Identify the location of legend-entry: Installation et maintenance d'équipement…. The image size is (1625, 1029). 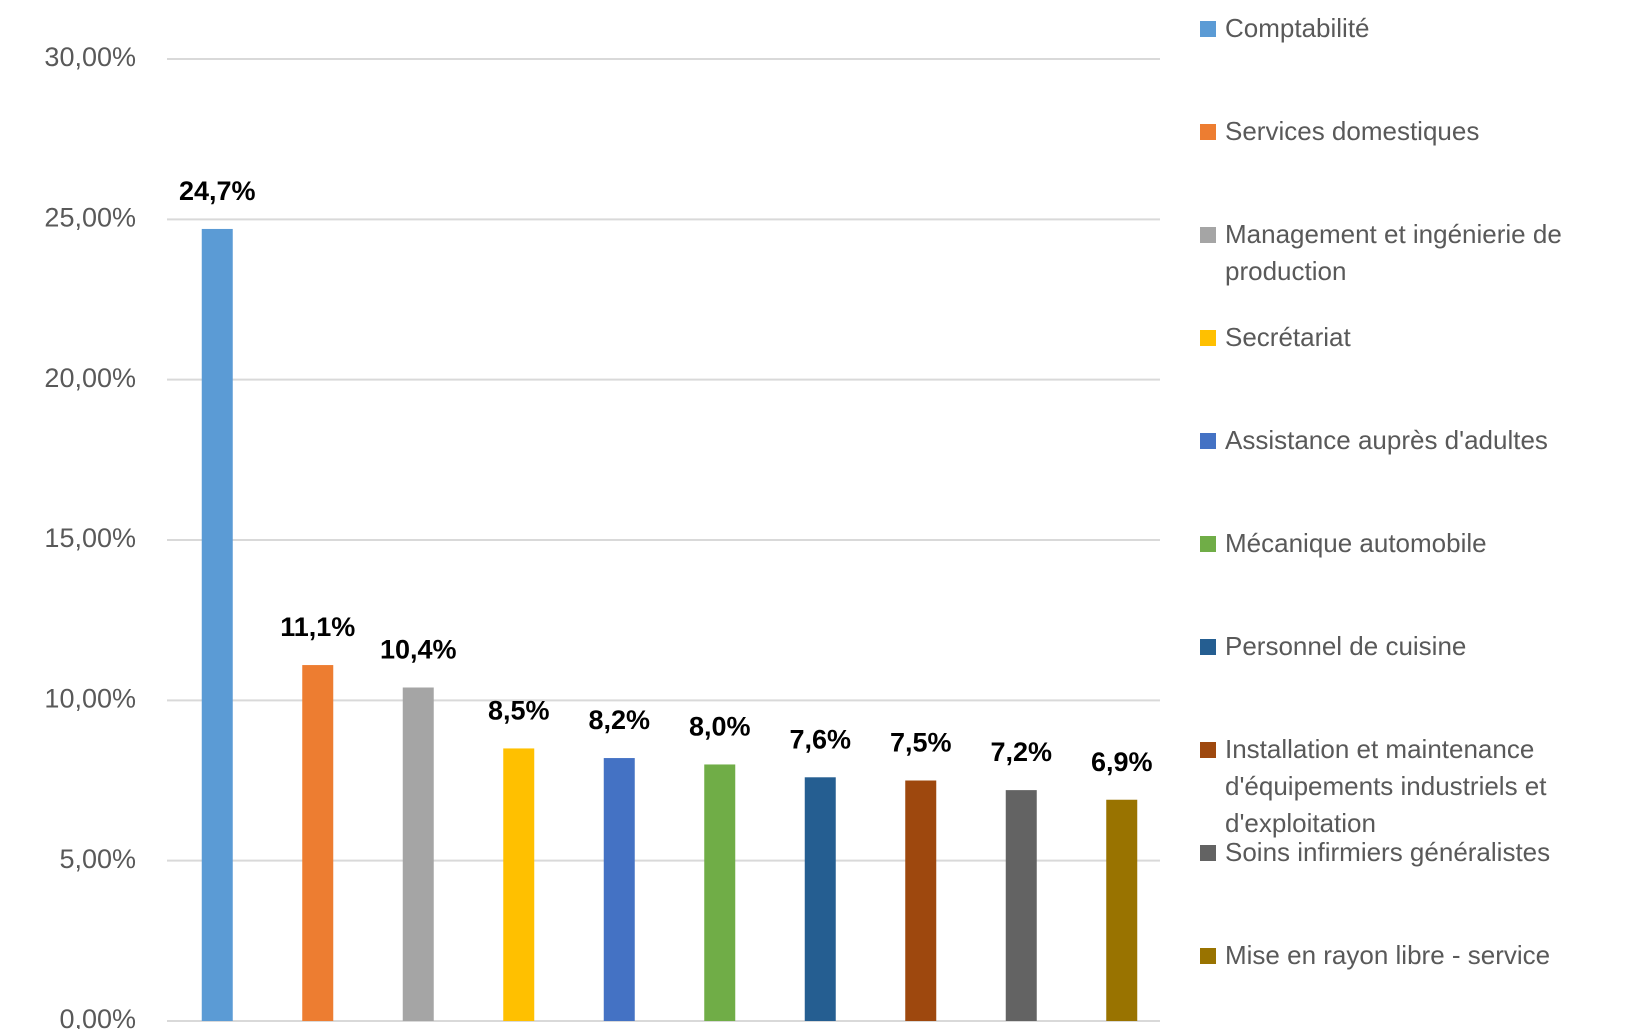
(1400, 786).